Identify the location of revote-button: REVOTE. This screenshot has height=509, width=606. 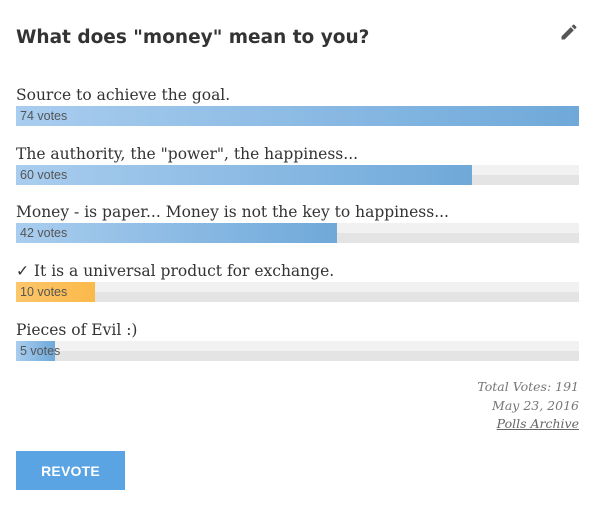
(70, 470).